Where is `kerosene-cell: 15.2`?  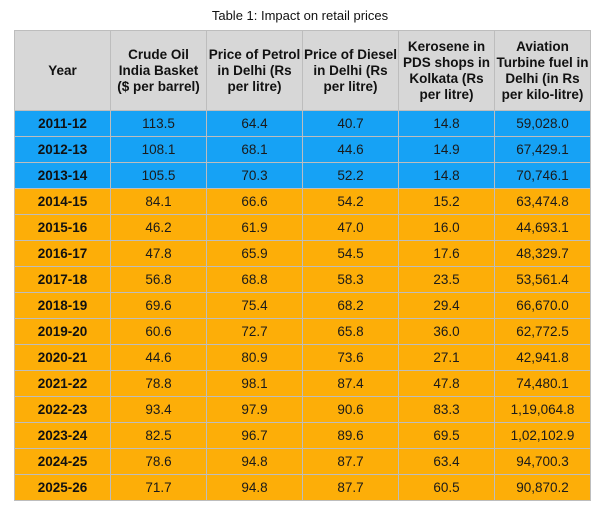 kerosene-cell: 15.2 is located at coordinates (446, 201).